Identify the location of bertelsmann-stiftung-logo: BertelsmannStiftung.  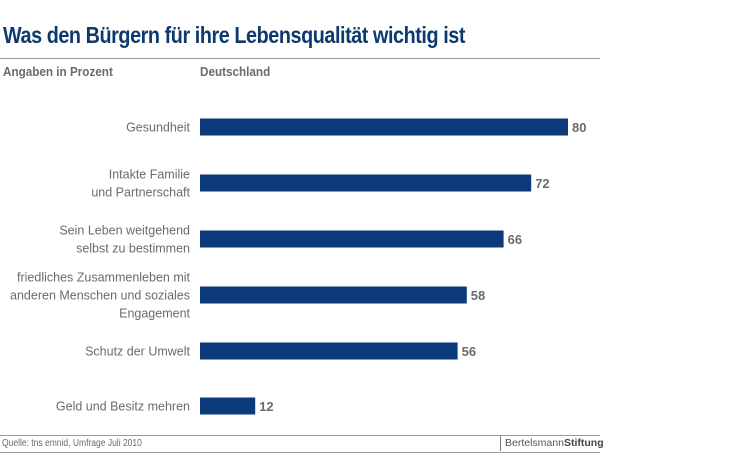
(552, 443).